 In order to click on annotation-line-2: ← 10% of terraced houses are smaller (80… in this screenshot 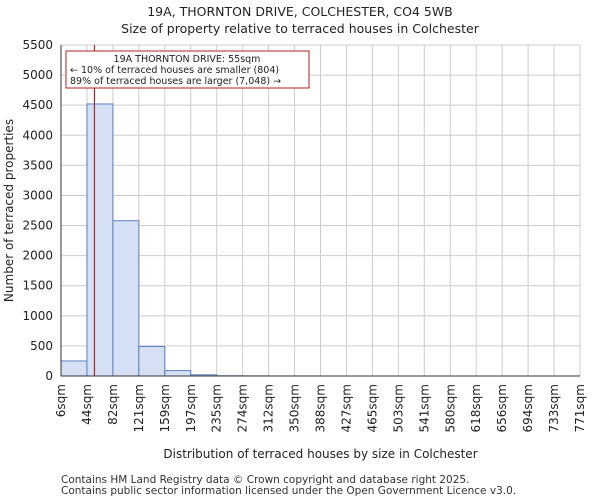, I will do `click(174, 70)`.